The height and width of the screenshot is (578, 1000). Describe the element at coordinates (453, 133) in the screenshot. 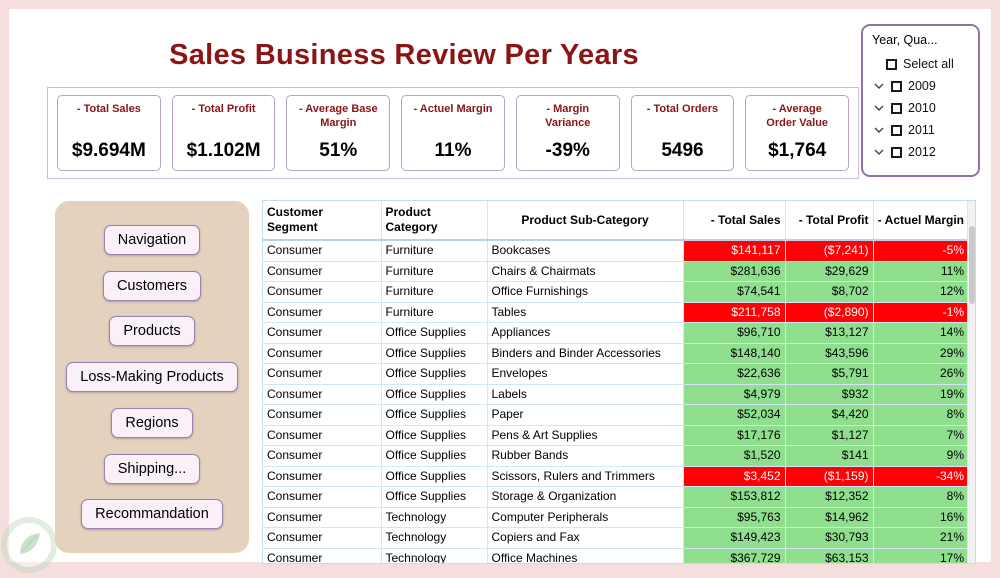

I see `kpi-card-actuel-margin: - Actuel Margin 11%` at that location.